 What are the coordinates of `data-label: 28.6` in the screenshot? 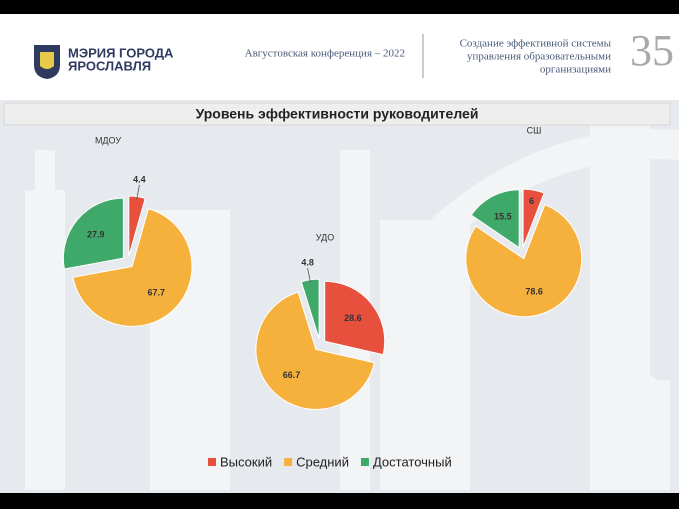 It's located at (353, 318).